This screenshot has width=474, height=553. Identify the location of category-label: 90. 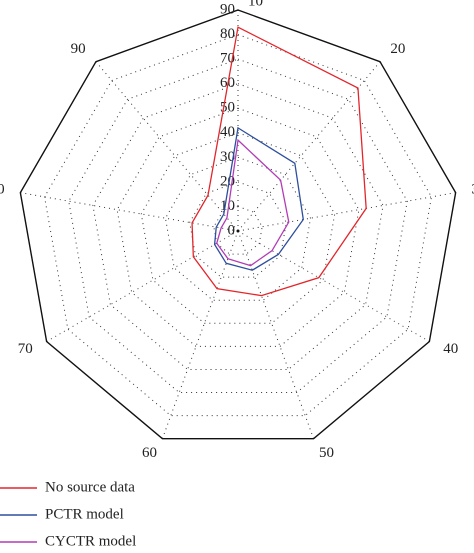
(78, 49).